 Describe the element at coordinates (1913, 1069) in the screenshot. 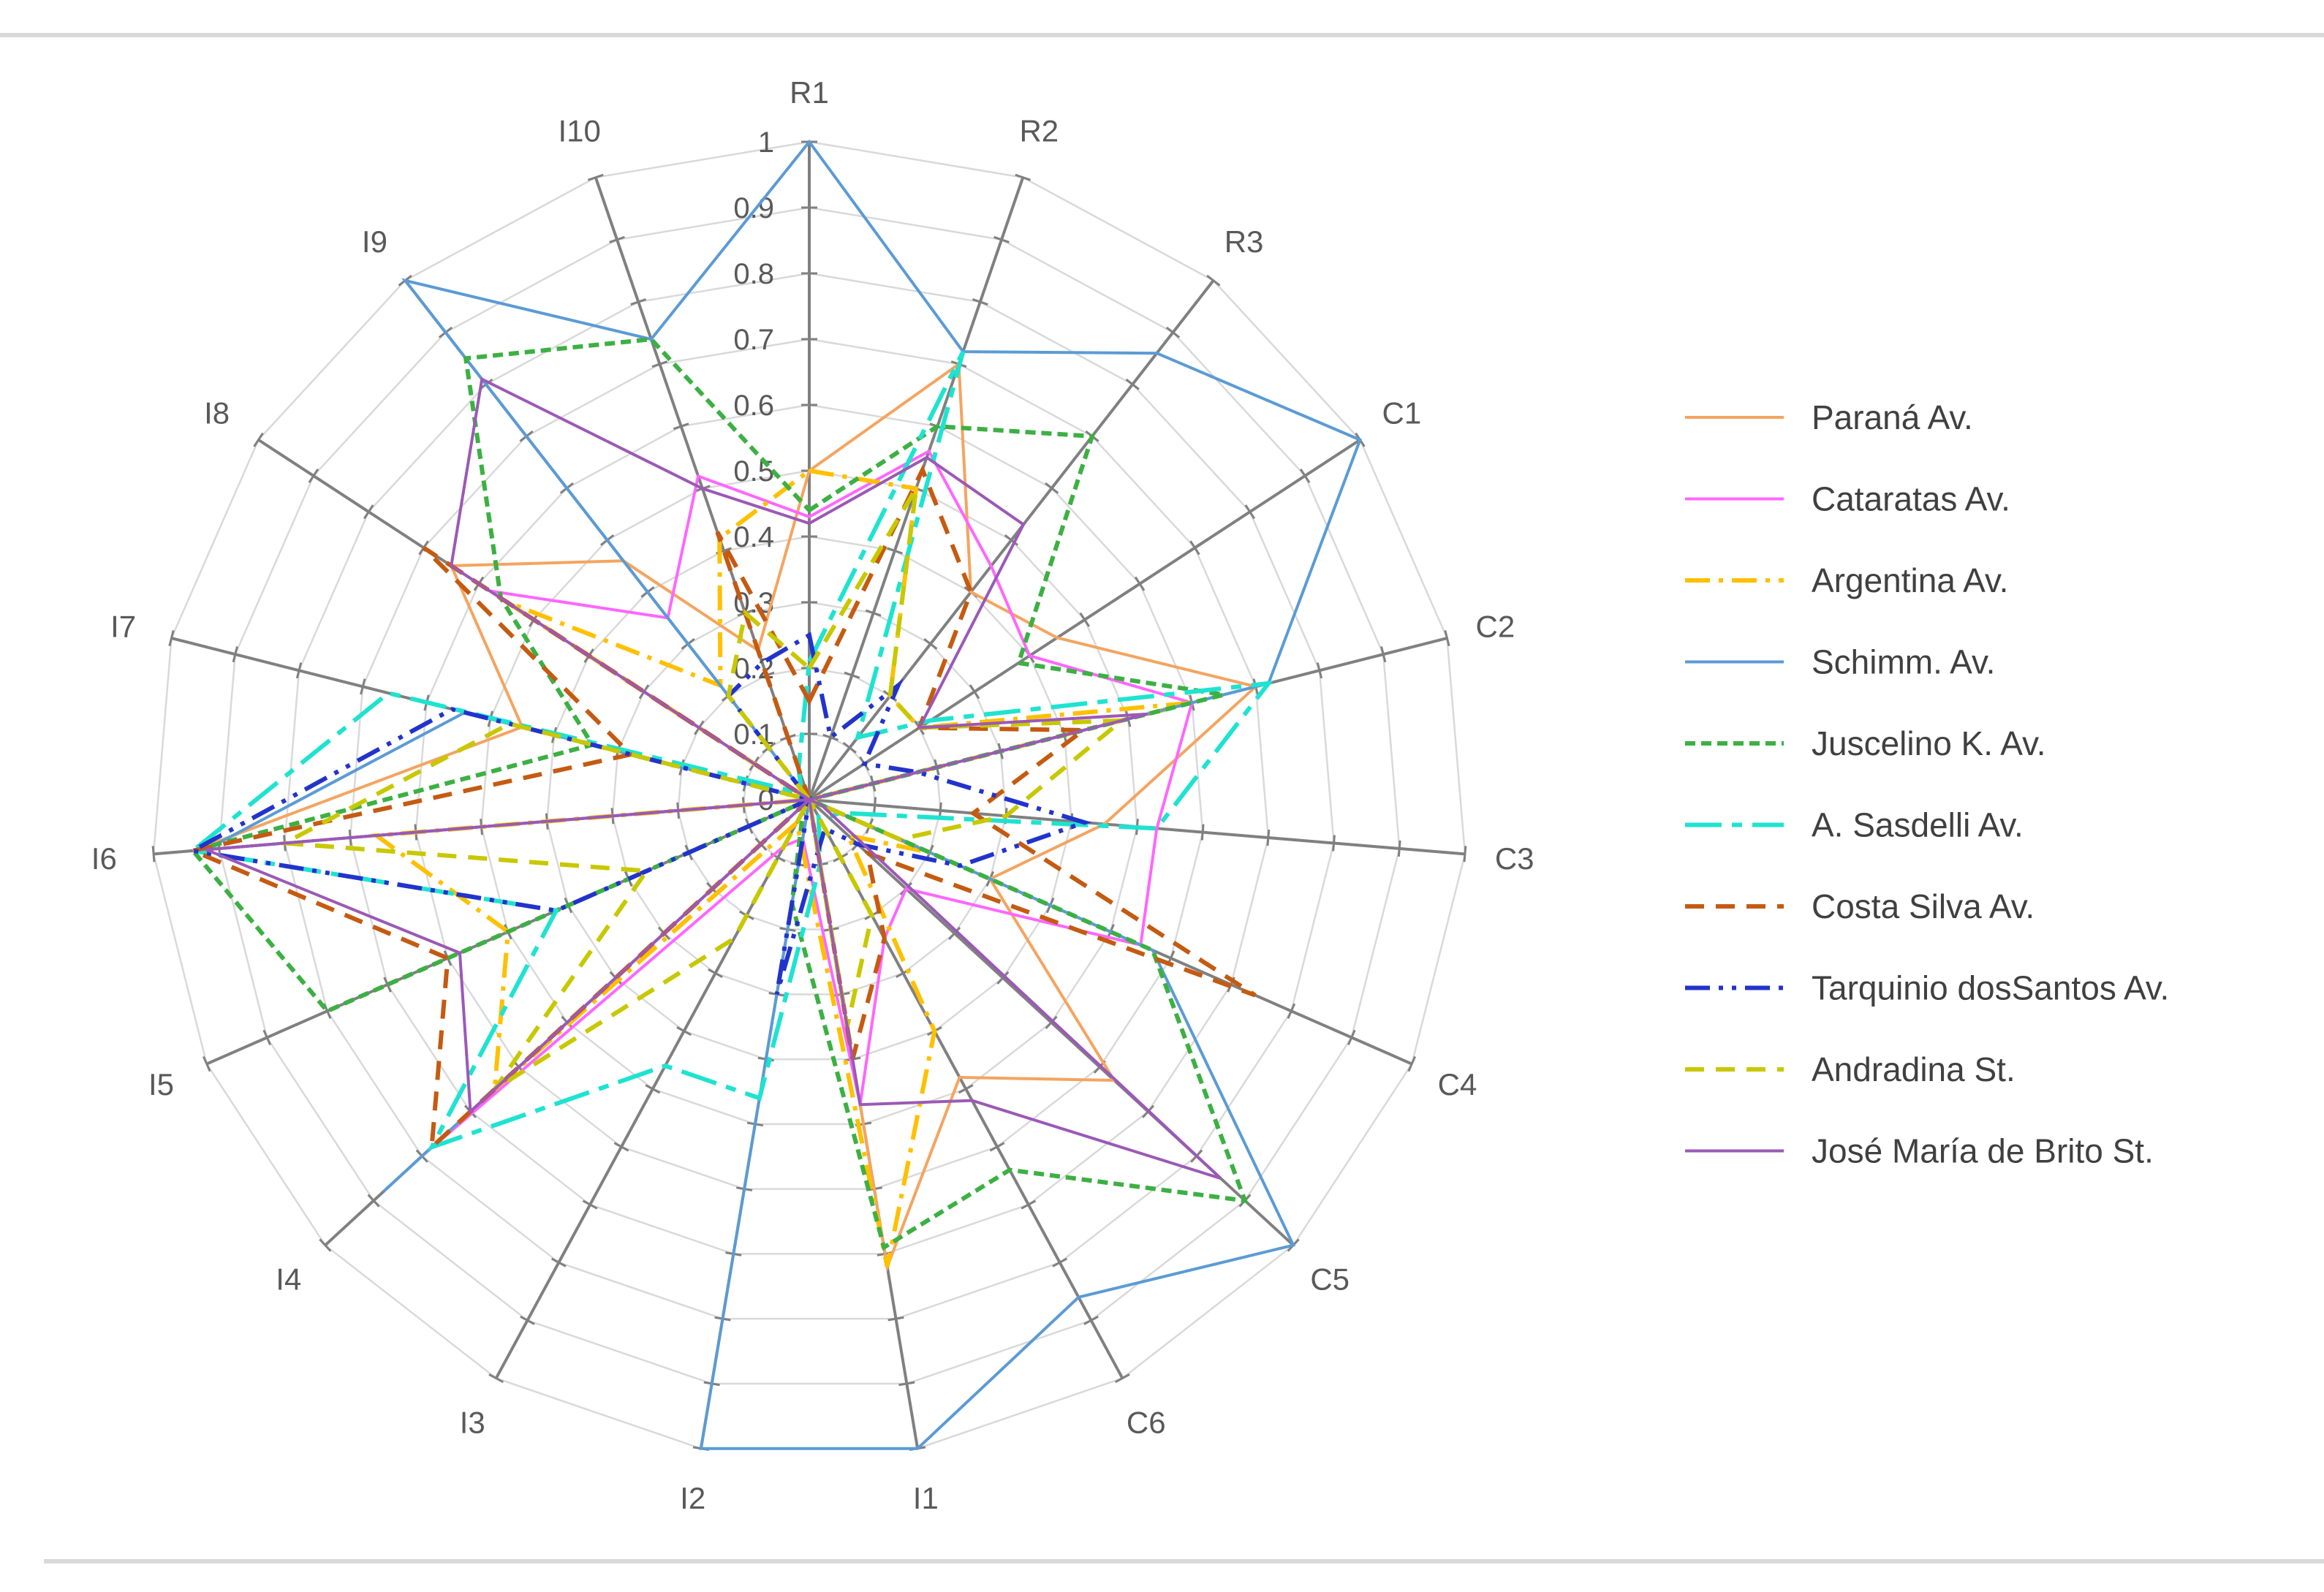

I see `legend-label: Andradina St.` at that location.